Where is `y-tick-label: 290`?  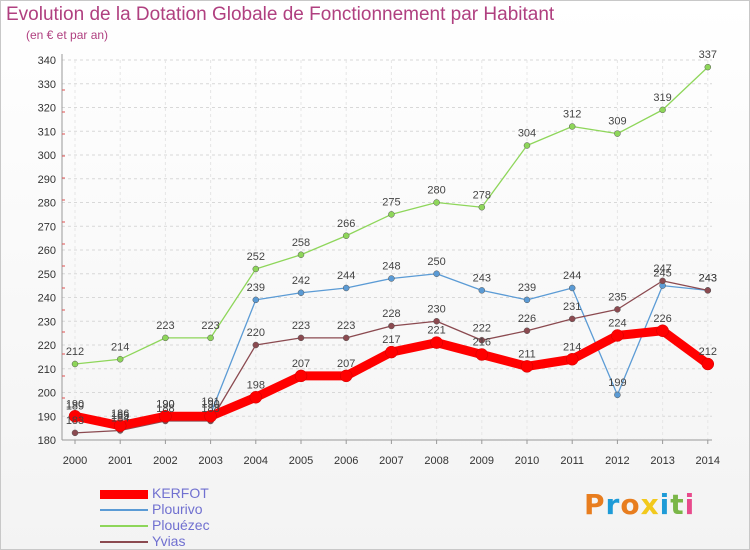 y-tick-label: 290 is located at coordinates (47, 180).